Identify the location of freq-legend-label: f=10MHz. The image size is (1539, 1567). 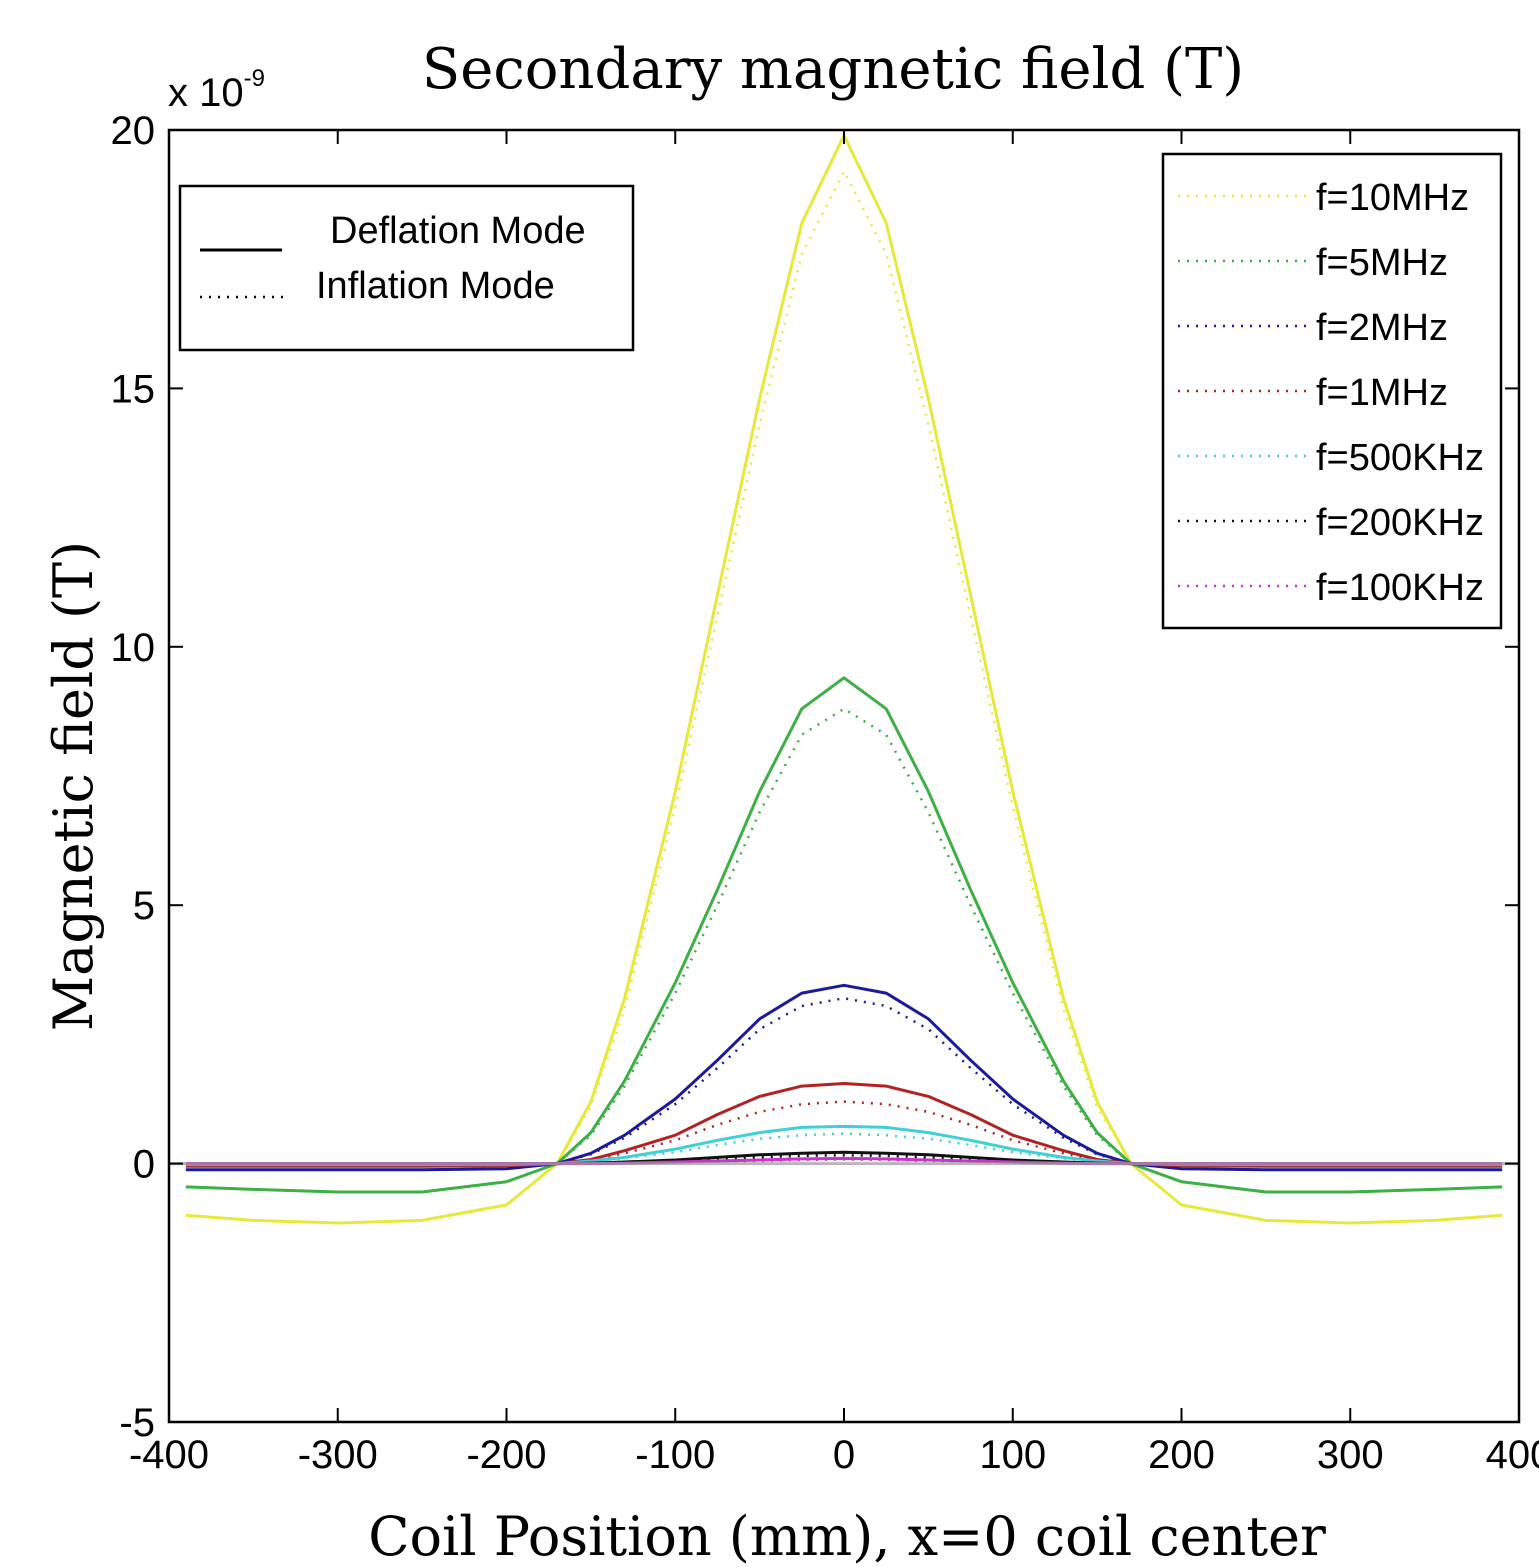
(1392, 198).